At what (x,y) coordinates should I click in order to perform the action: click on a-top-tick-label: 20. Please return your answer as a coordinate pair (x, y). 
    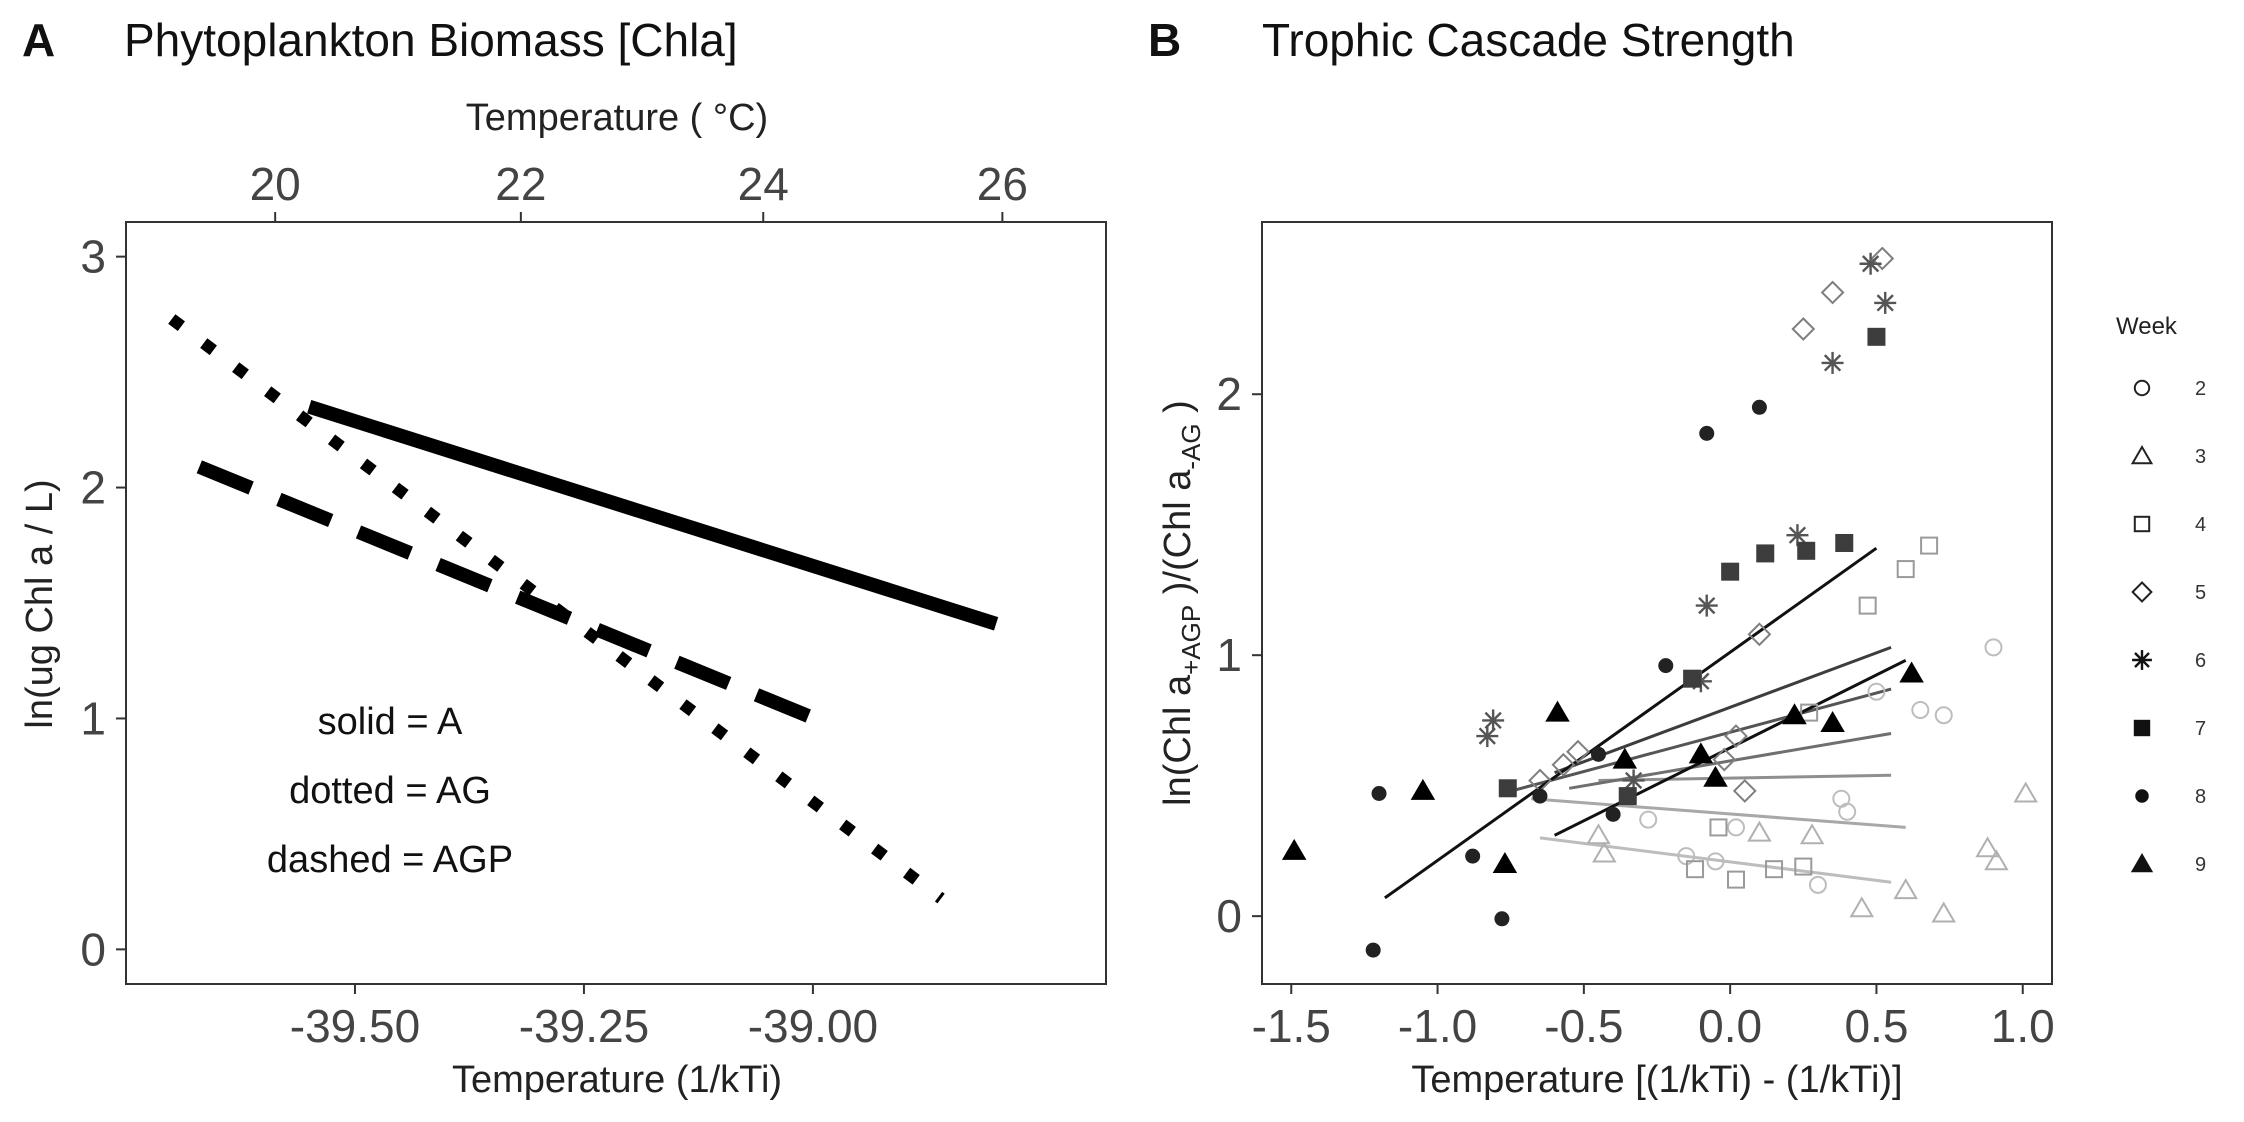
    Looking at the image, I should click on (275, 184).